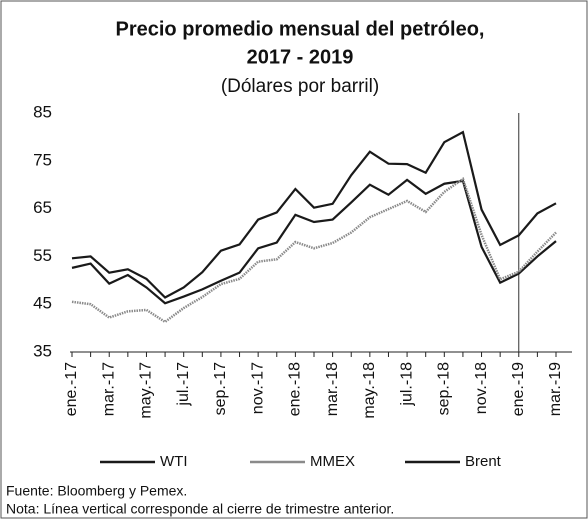 This screenshot has height=519, width=588. I want to click on y-tick-label: 85, so click(42, 111).